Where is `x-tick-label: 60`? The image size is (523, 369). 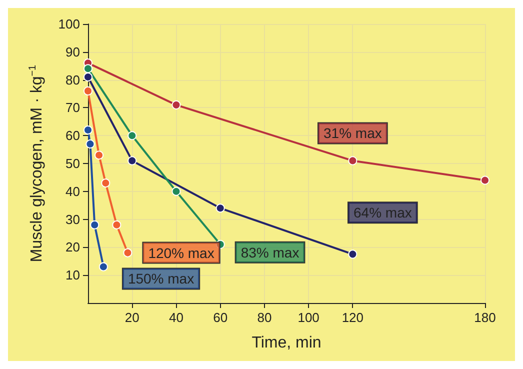 x-tick-label: 60 is located at coordinates (220, 317).